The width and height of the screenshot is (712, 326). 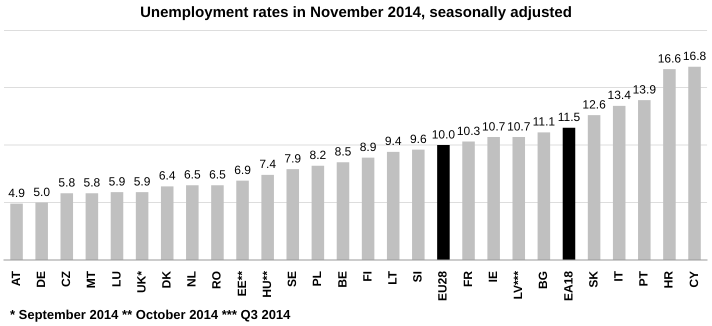 I want to click on x-tick-label: IT, so click(x=619, y=276).